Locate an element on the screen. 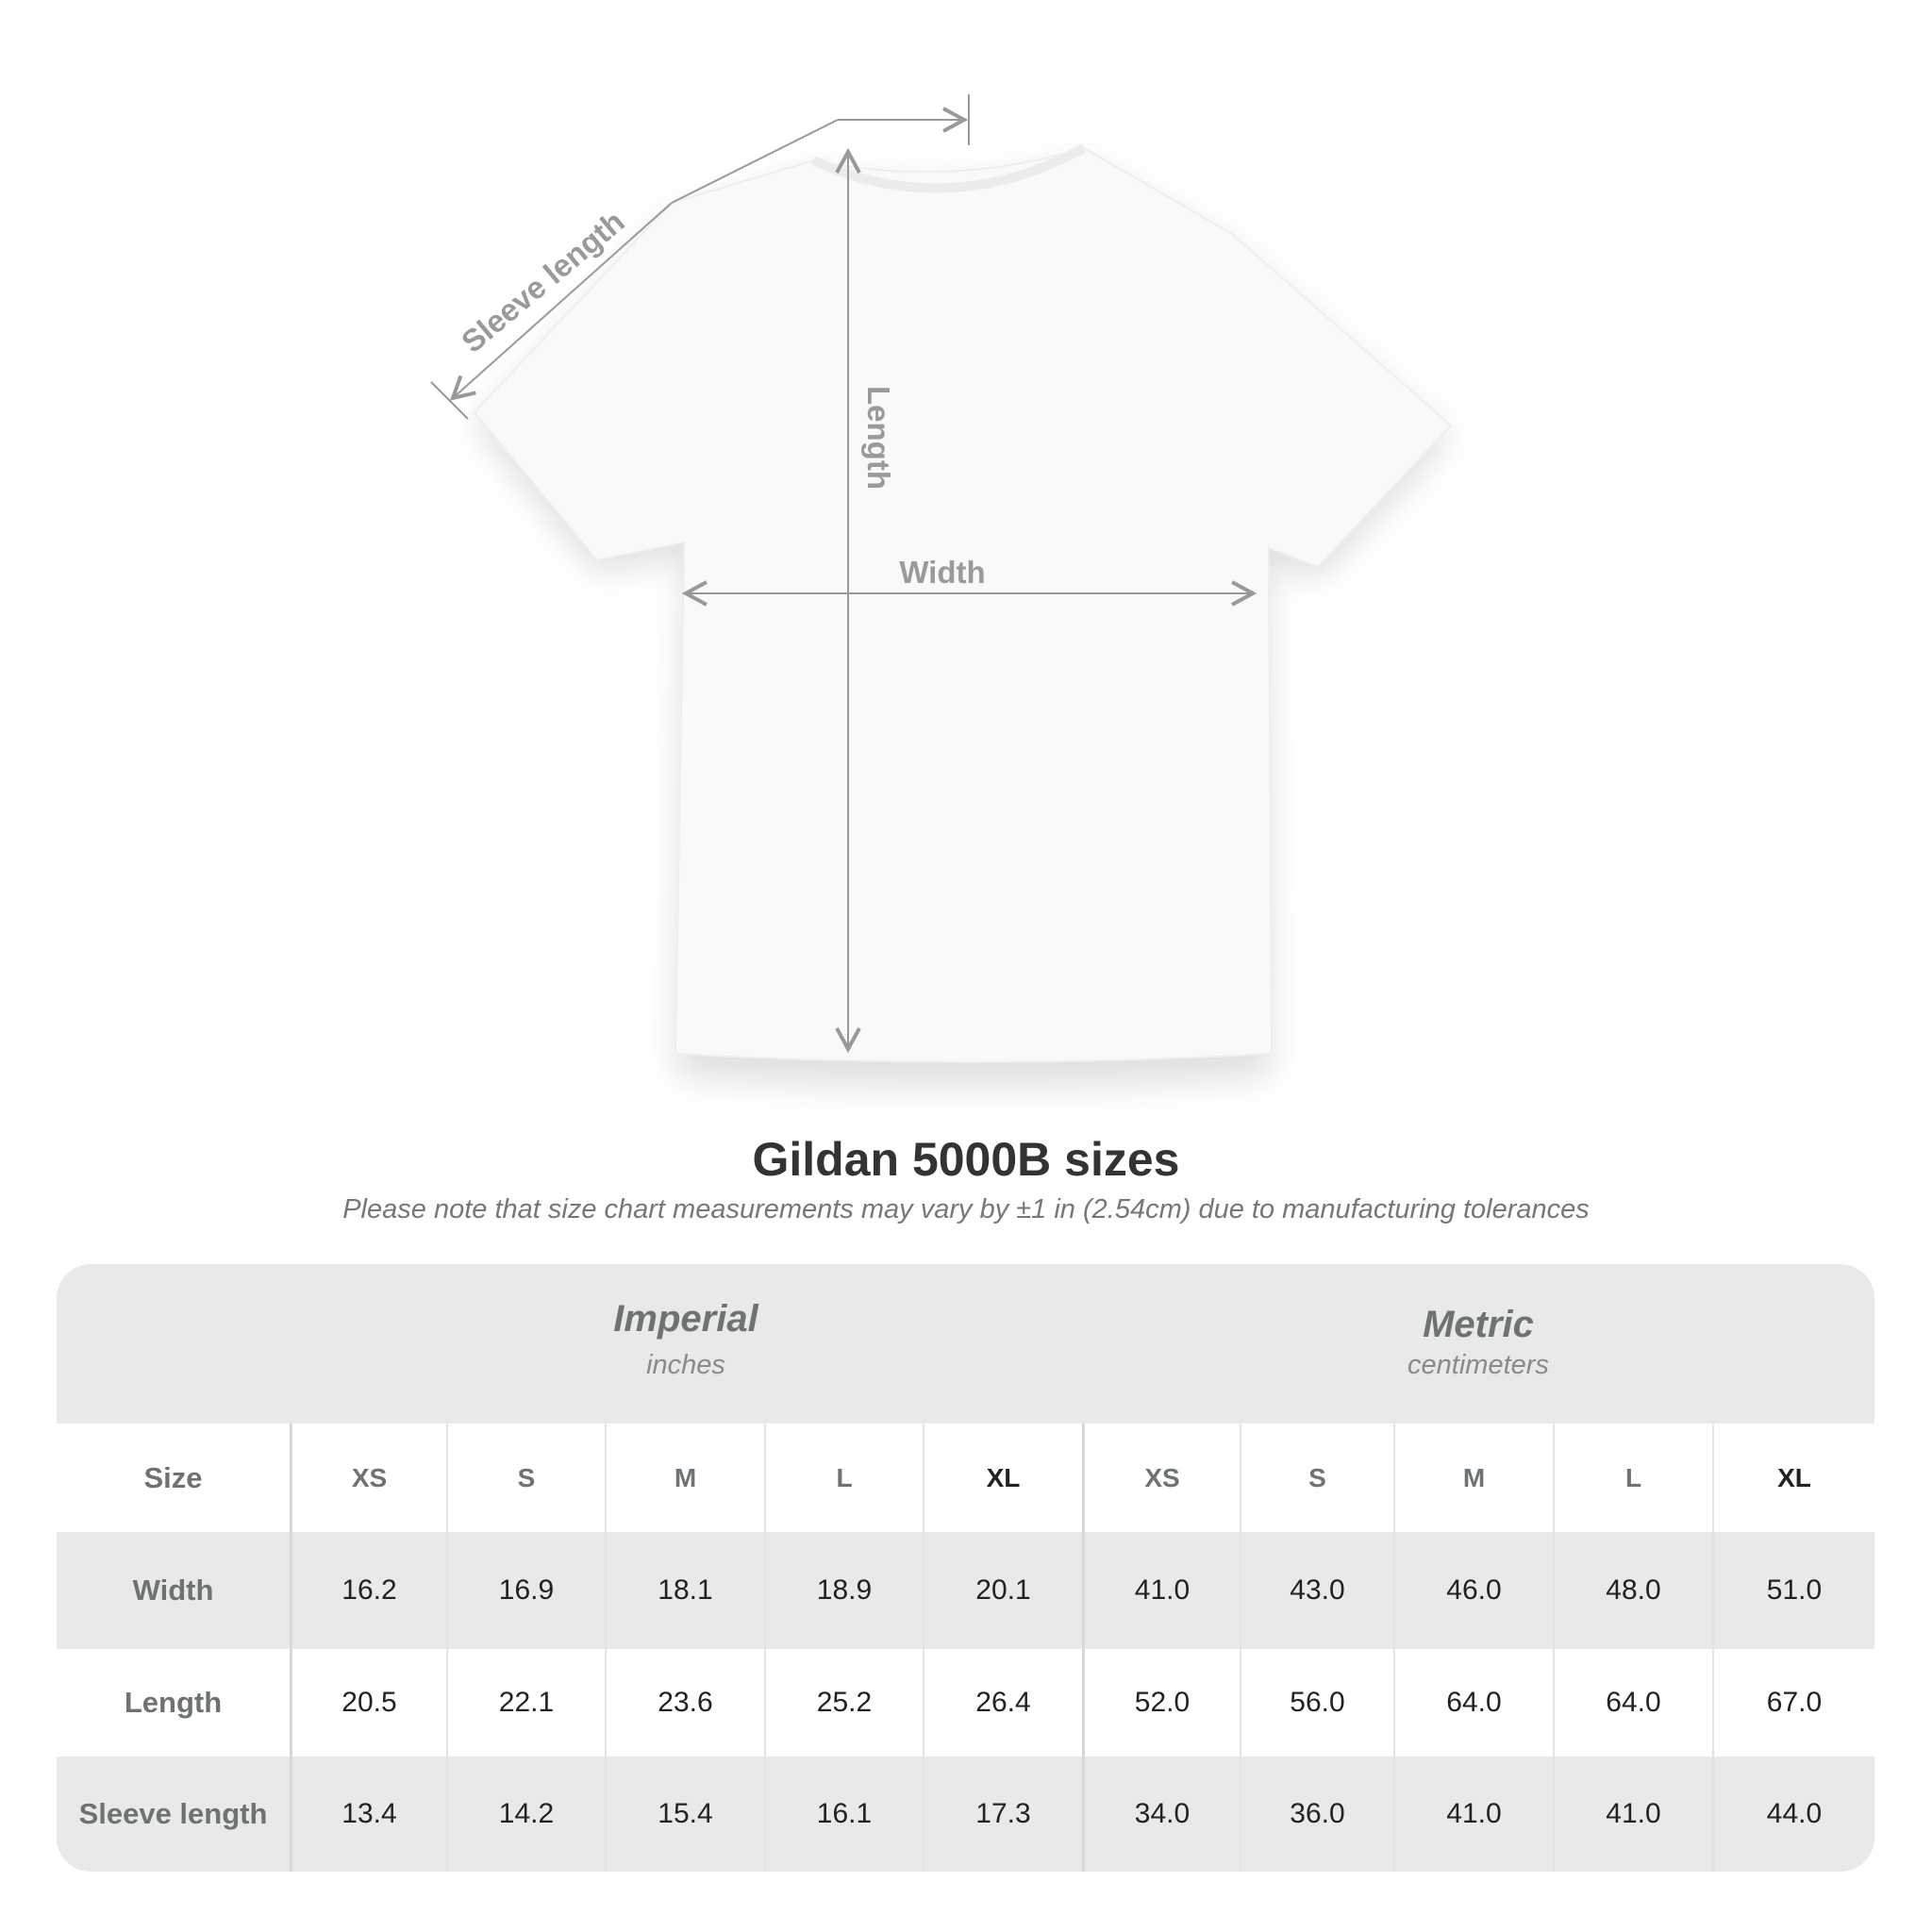 The width and height of the screenshot is (1932, 1932). width-label: Width is located at coordinates (942, 572).